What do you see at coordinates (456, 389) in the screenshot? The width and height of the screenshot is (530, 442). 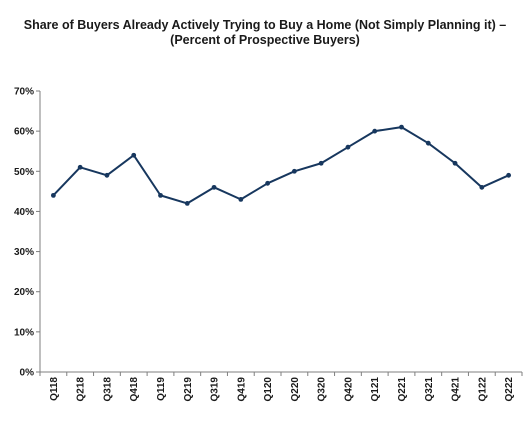 I see `x-tick-label: Q421` at bounding box center [456, 389].